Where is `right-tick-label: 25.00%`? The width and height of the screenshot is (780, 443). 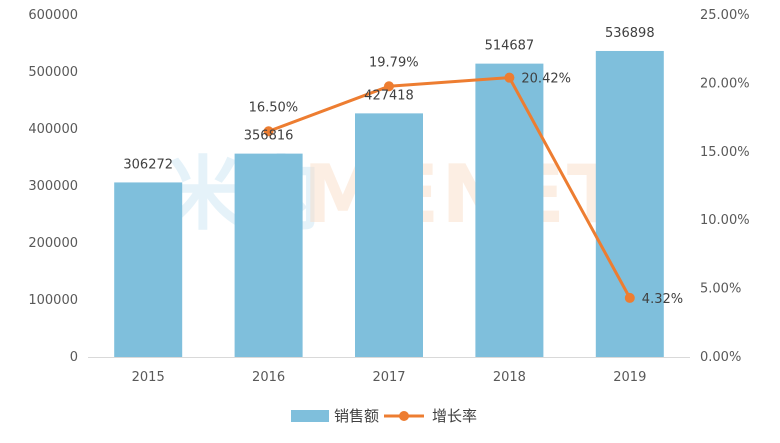
right-tick-label: 25.00% is located at coordinates (725, 15).